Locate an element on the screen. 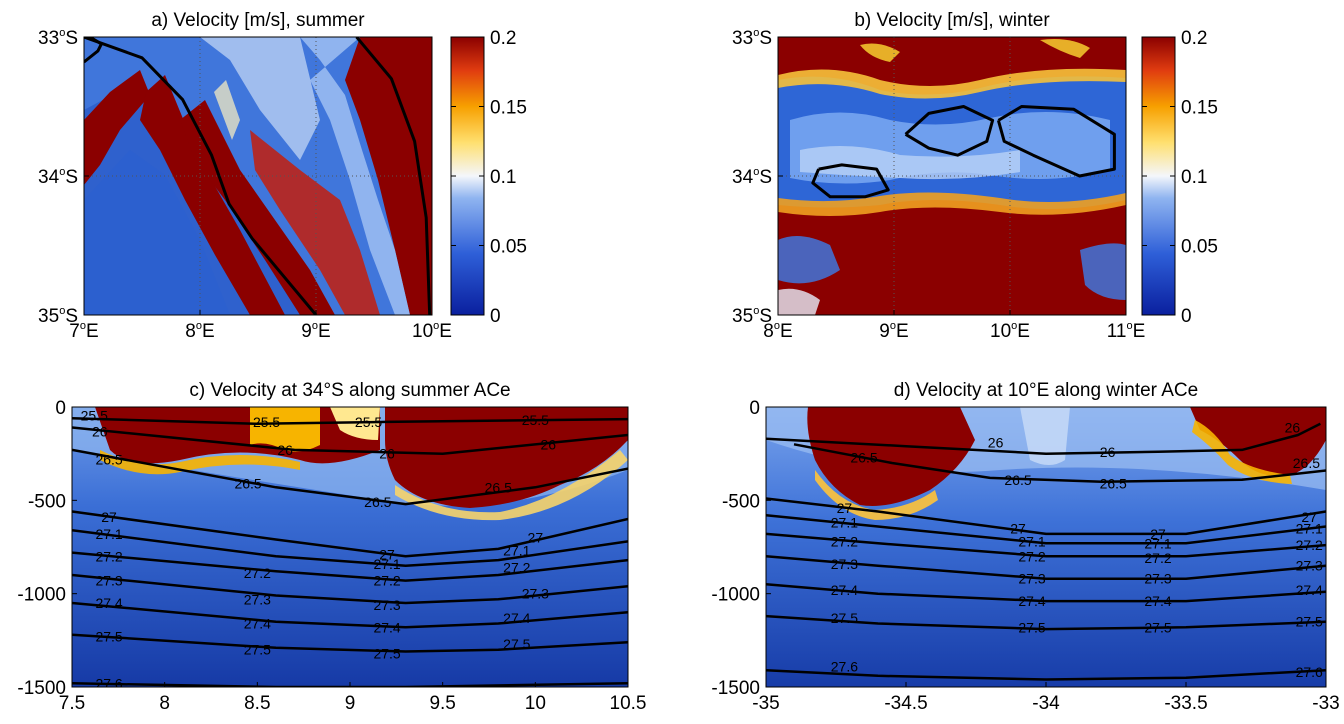 The image size is (1344, 724). colorbar-b-tick-label: 0.2 is located at coordinates (1194, 38).